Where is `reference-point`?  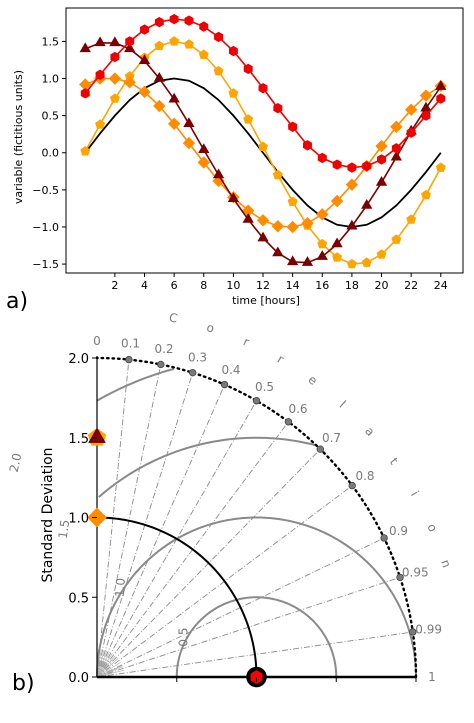
reference-point is located at coordinates (256, 677).